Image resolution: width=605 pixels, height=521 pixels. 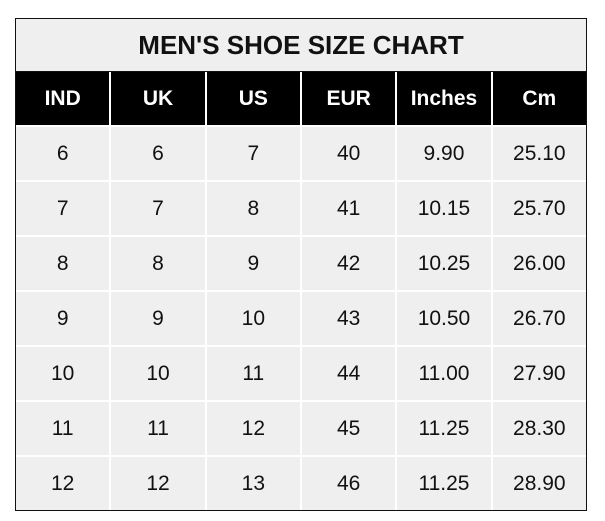 I want to click on cell-uk: 12, so click(x=159, y=483).